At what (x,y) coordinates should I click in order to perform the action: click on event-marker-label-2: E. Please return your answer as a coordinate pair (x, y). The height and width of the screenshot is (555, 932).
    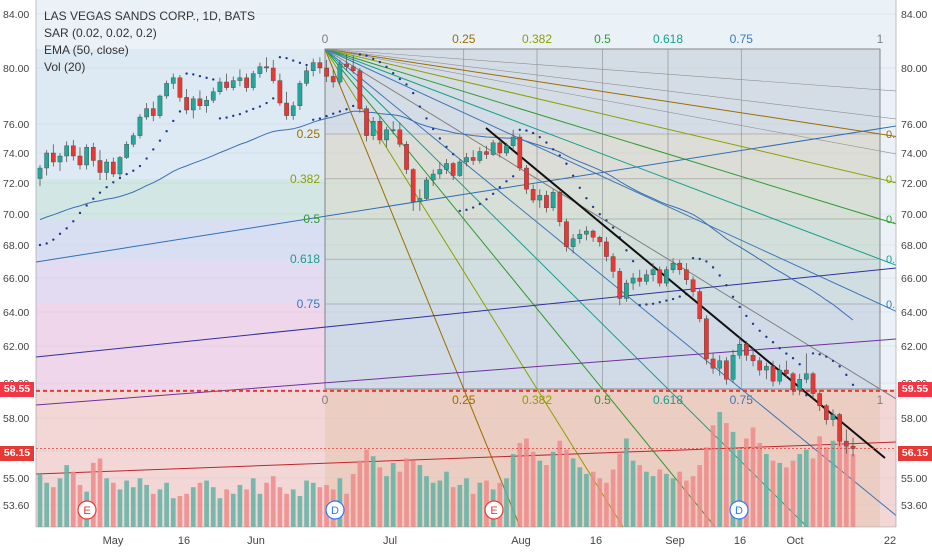
    Looking at the image, I should click on (493, 511).